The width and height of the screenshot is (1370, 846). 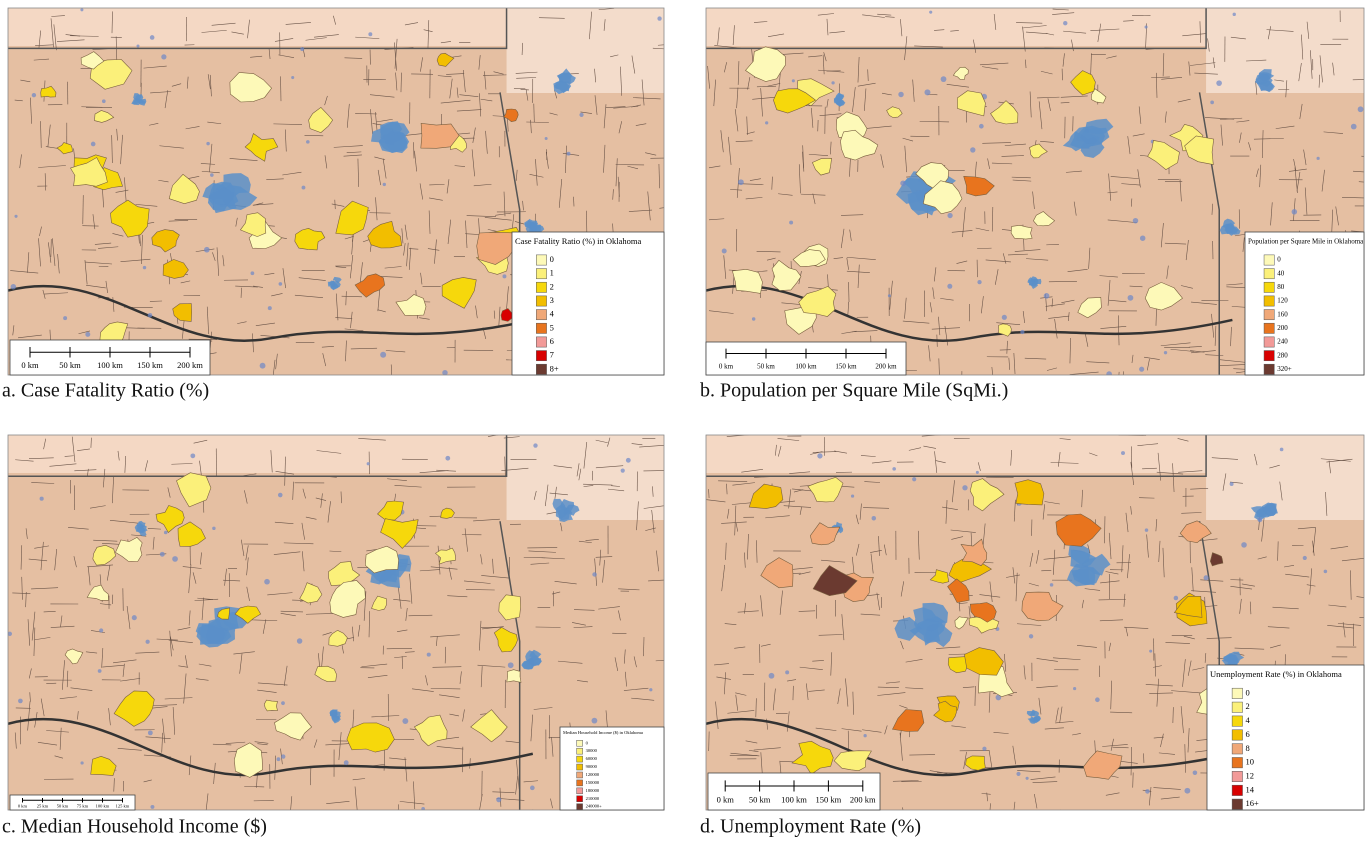 What do you see at coordinates (829, 800) in the screenshot?
I see `scale-label: 150 km` at bounding box center [829, 800].